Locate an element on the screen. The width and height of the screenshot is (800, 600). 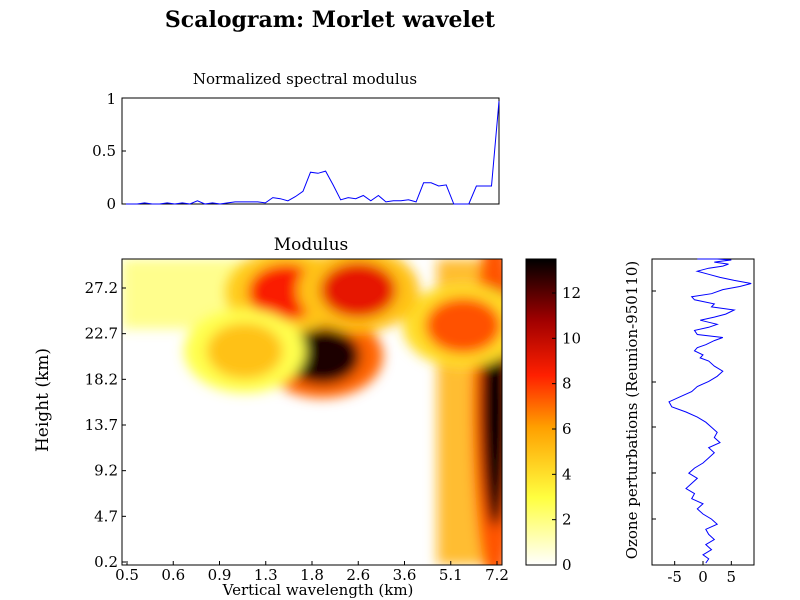
colorbar-gradient is located at coordinates (541, 412).